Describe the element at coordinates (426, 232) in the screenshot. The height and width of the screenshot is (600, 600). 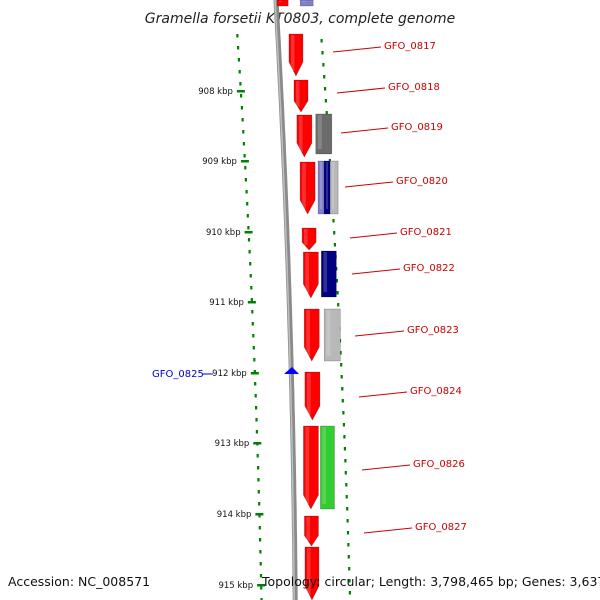
I see `gene-label: GFO_0821` at that location.